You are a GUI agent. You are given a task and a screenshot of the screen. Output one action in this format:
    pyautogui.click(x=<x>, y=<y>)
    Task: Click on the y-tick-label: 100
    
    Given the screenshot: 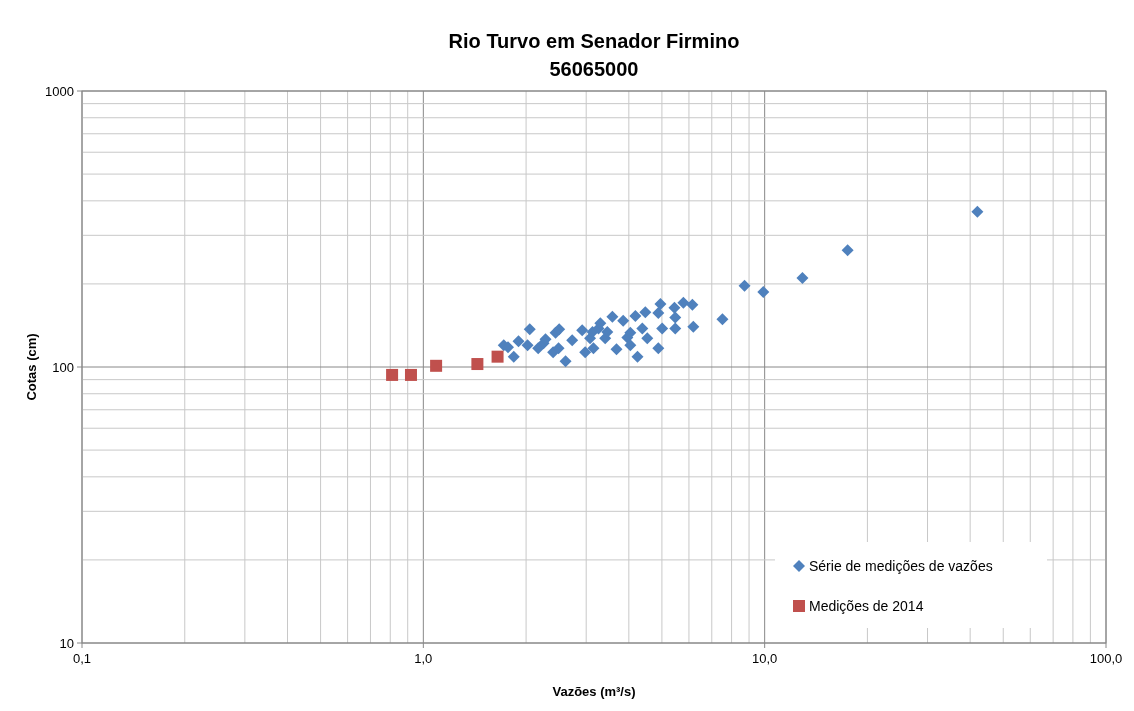 What is the action you would take?
    pyautogui.click(x=63, y=367)
    